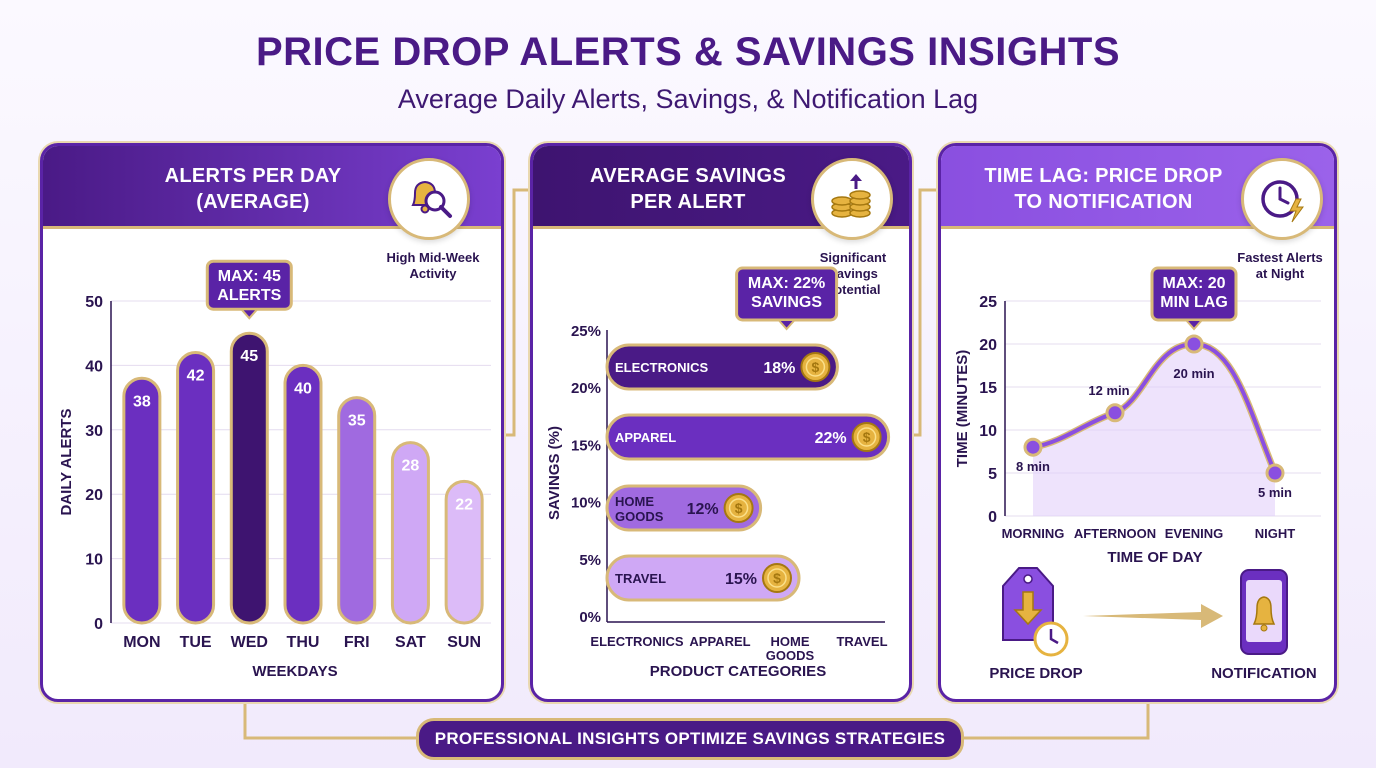  What do you see at coordinates (861, 641) in the screenshot?
I see `x-tick-label: TRAVEL` at bounding box center [861, 641].